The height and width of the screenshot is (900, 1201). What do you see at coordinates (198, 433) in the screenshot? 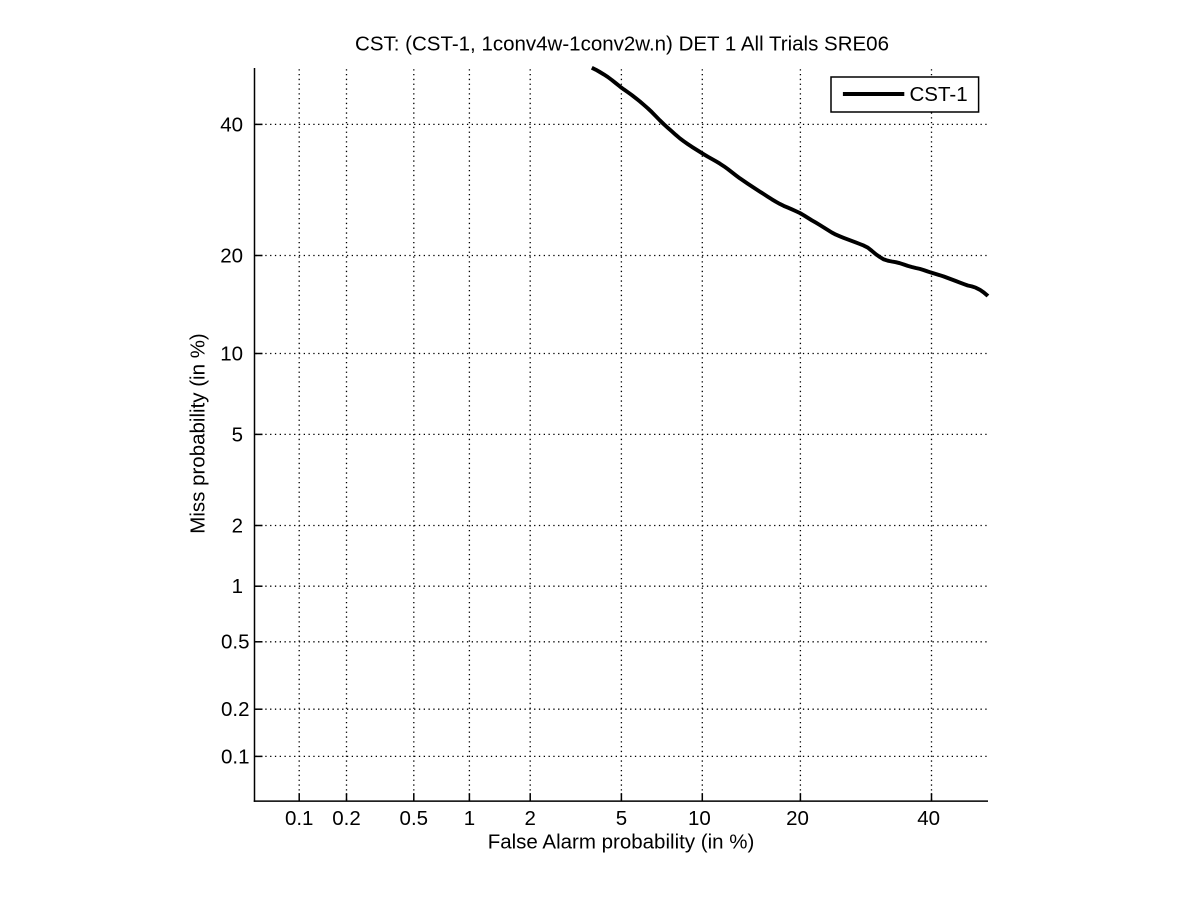
I see `svg-text: Miss probability (in %)` at bounding box center [198, 433].